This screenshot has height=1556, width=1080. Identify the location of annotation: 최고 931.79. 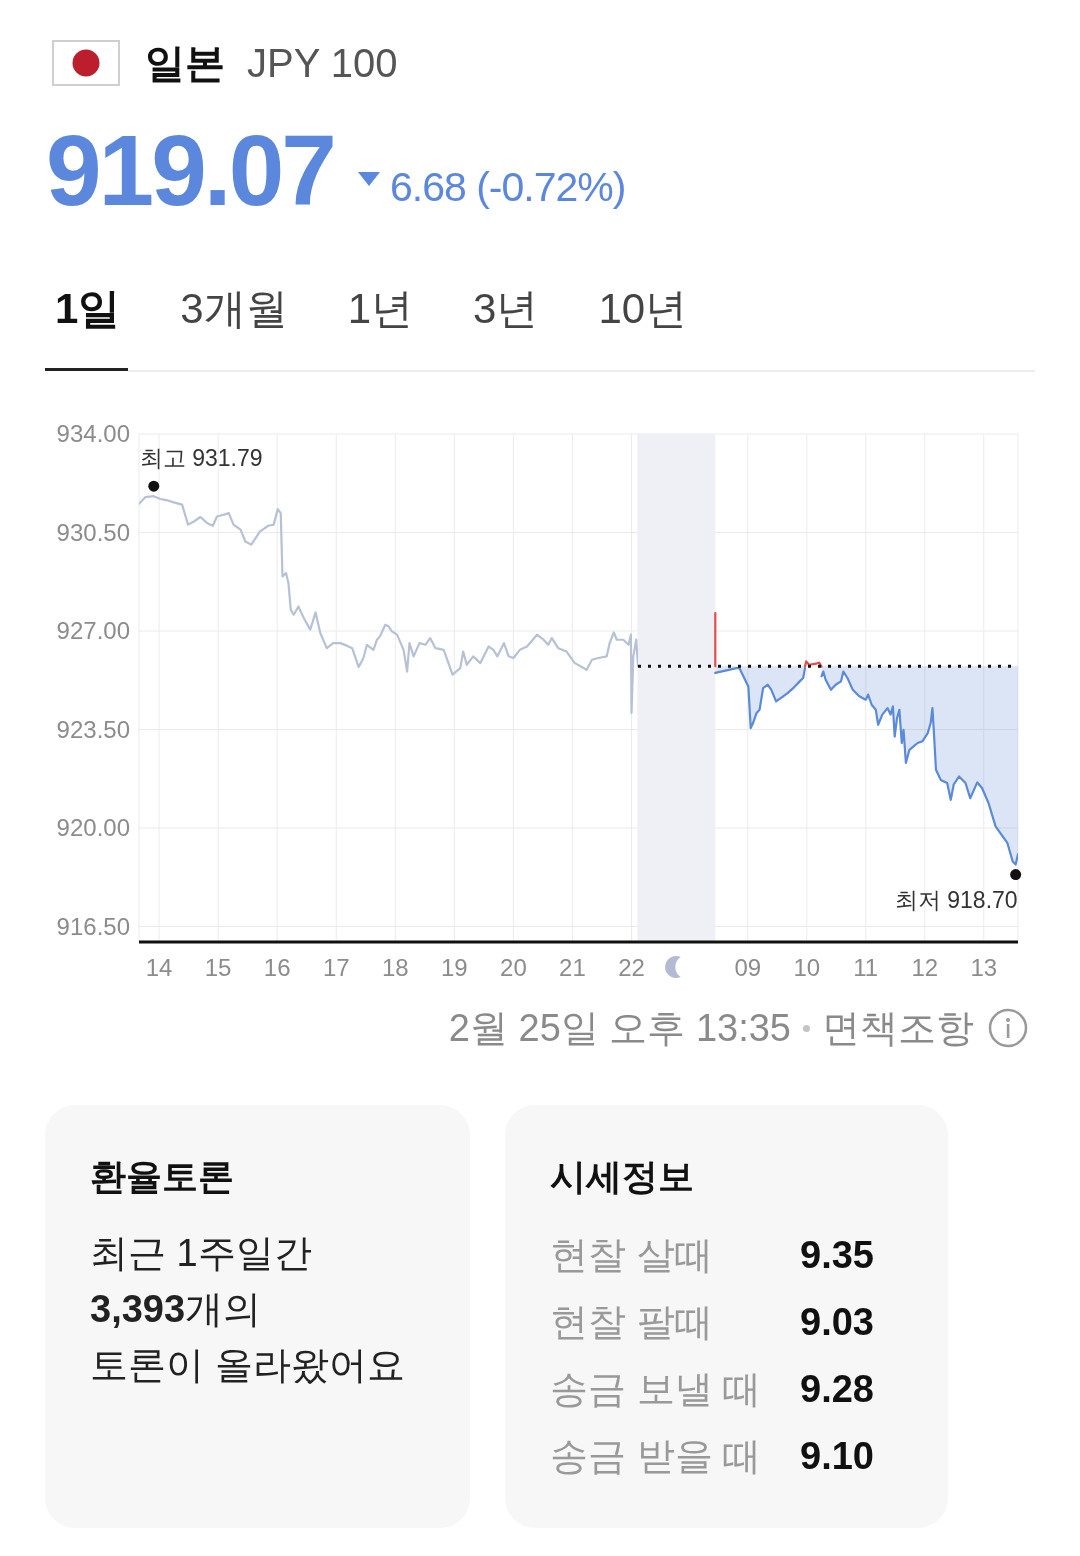
(201, 458).